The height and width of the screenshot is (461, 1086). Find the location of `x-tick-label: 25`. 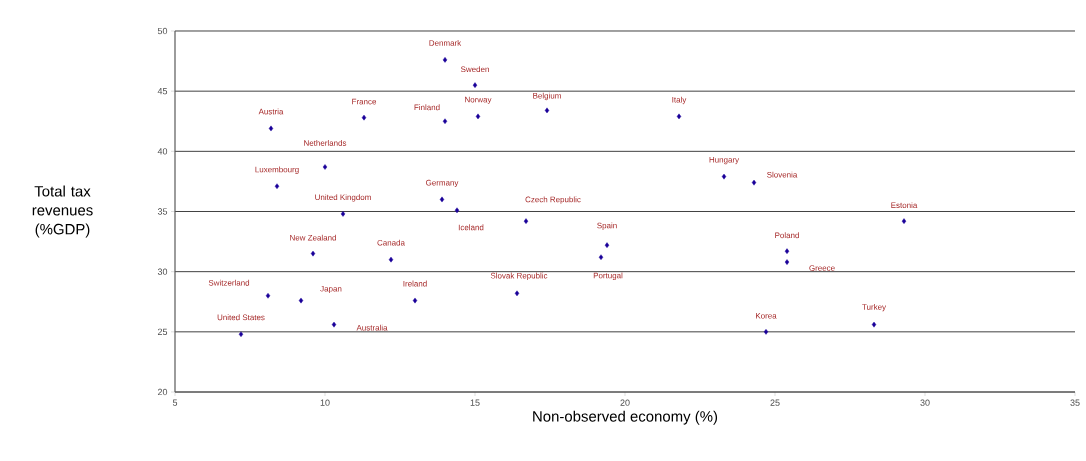

x-tick-label: 25 is located at coordinates (775, 402).